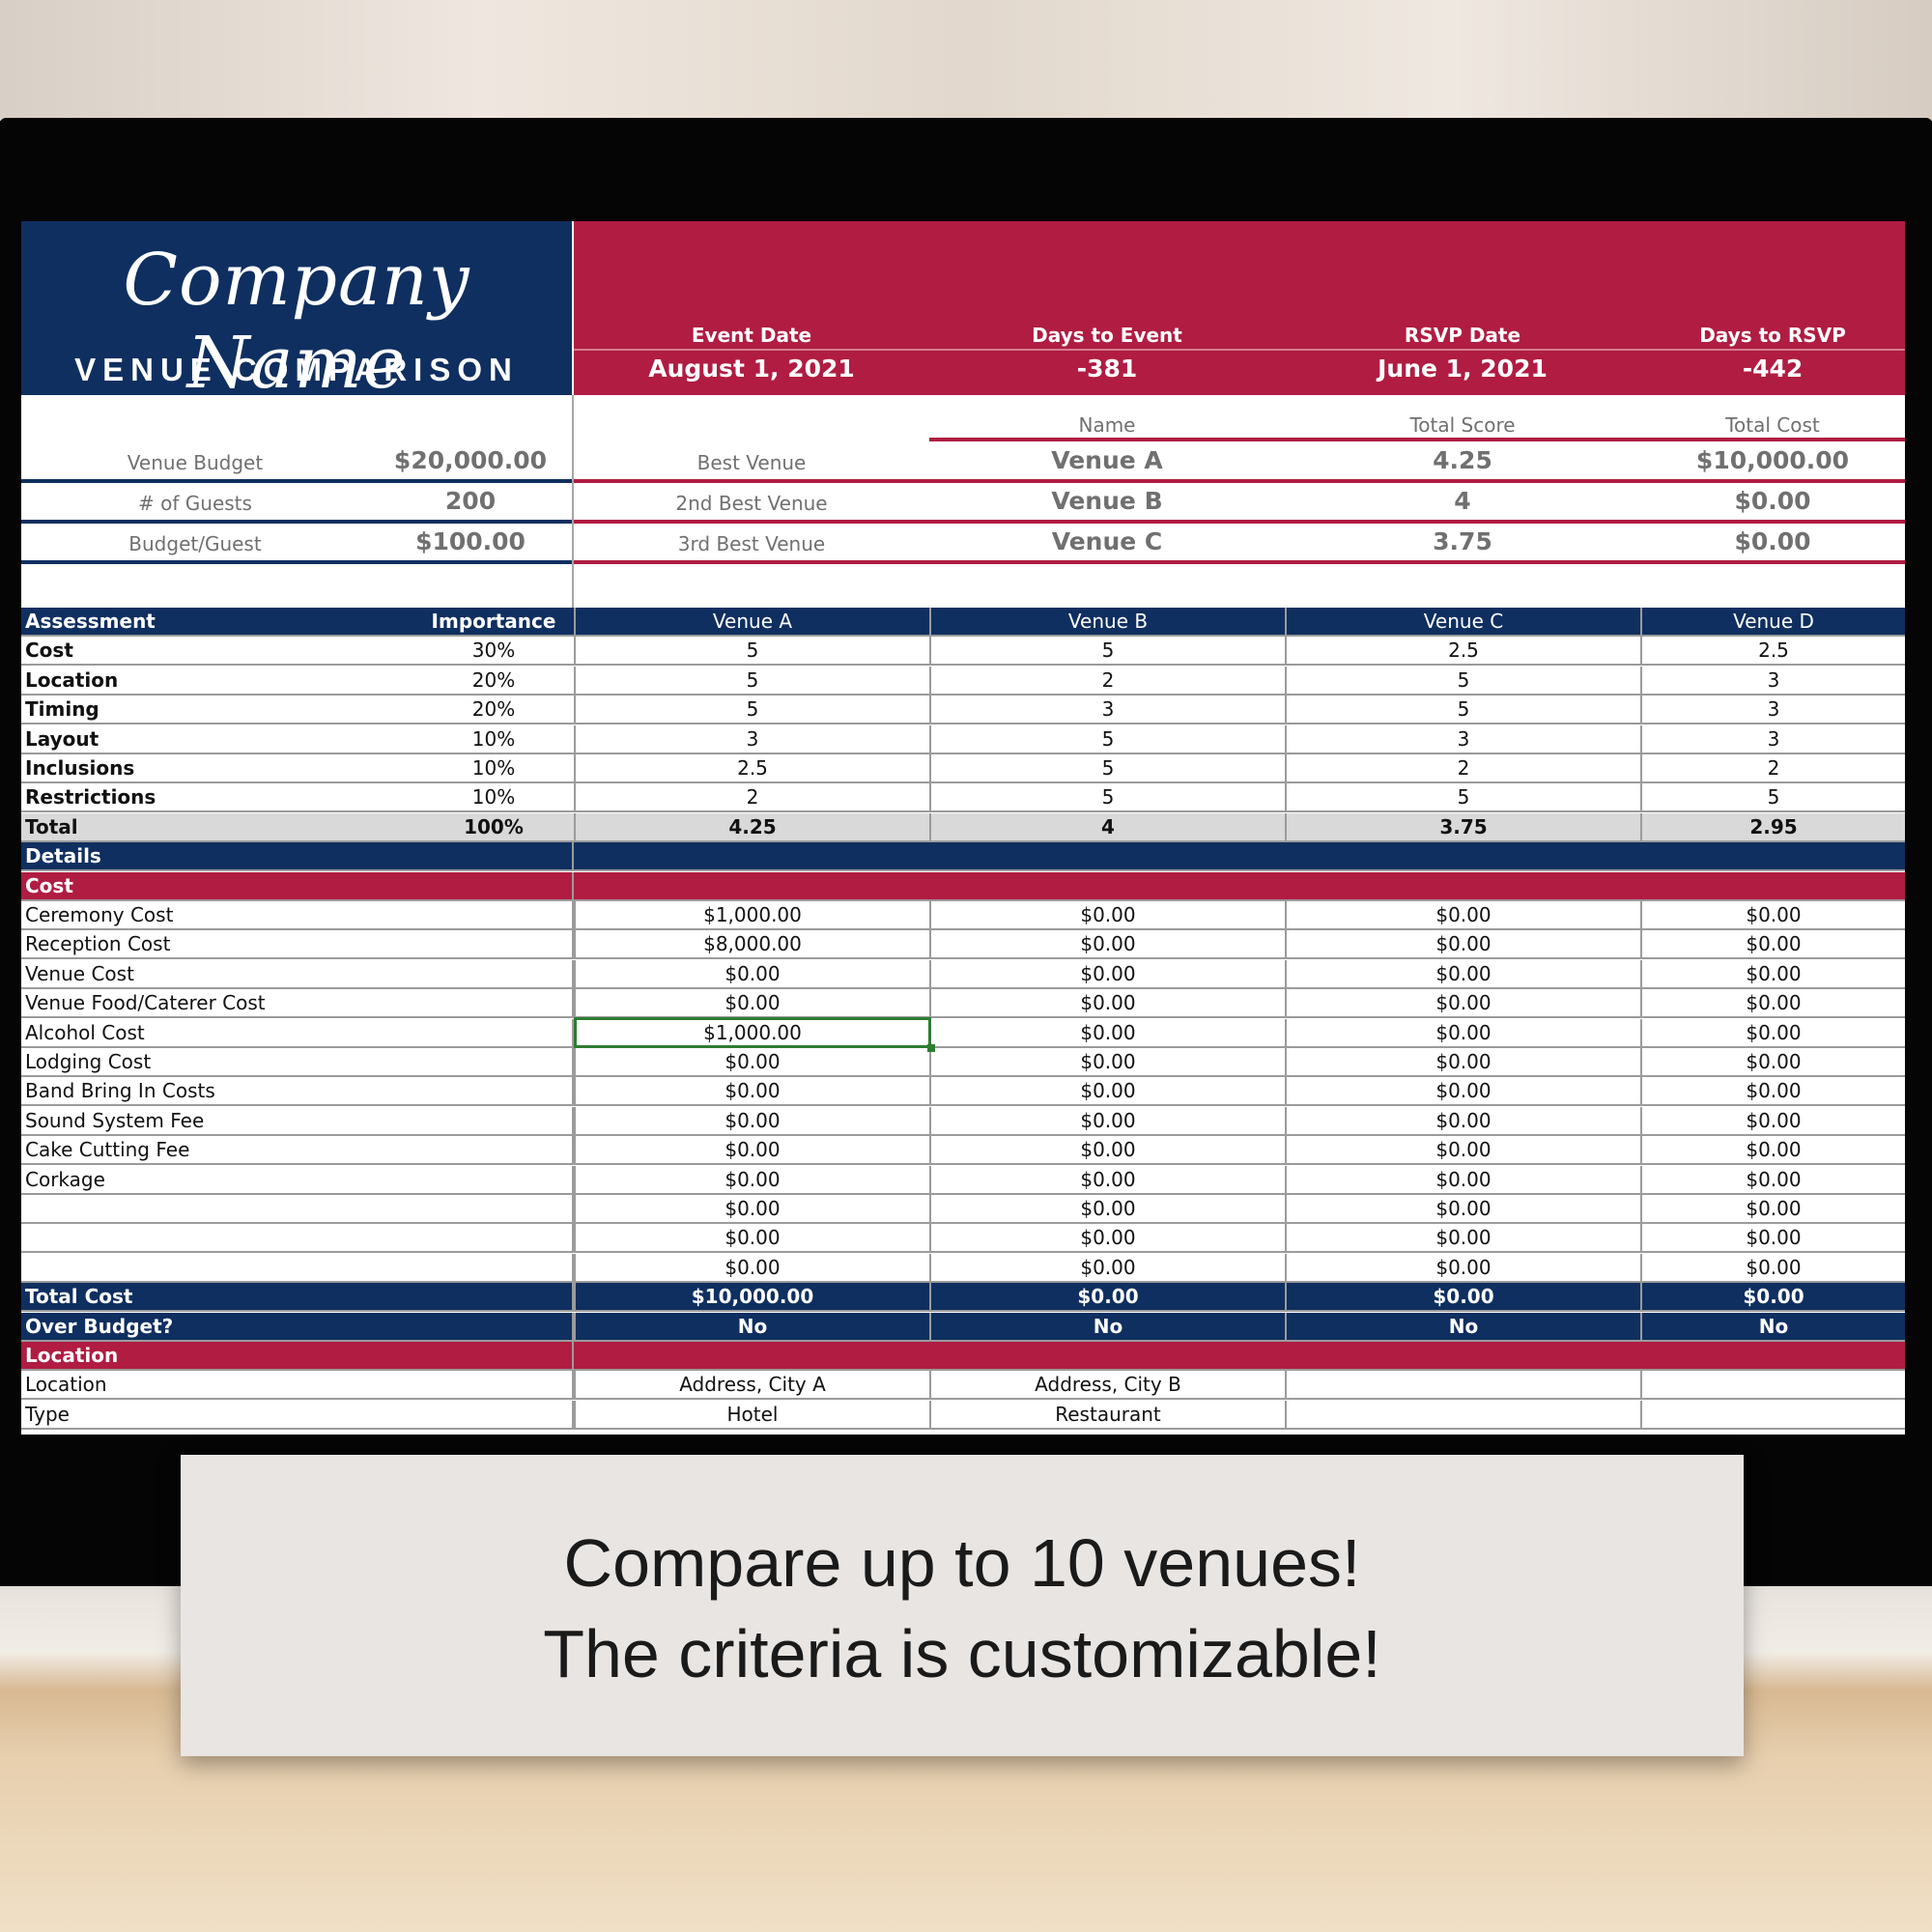 The width and height of the screenshot is (1932, 1932). I want to click on location-value-cell: Hotel, so click(751, 1414).